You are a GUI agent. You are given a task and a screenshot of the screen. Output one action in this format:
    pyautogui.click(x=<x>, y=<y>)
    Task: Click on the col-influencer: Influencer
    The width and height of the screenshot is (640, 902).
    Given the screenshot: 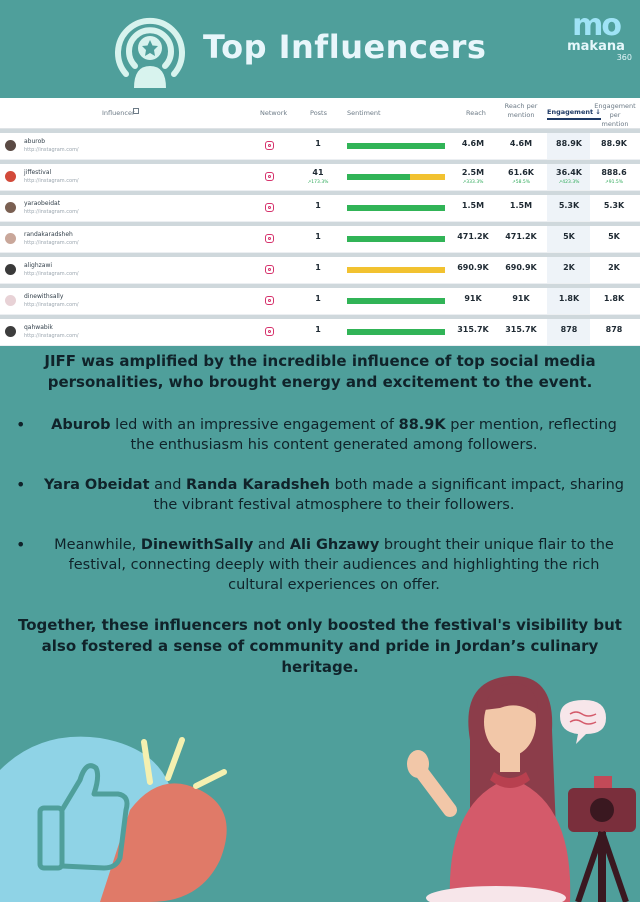 What is the action you would take?
    pyautogui.click(x=118, y=113)
    